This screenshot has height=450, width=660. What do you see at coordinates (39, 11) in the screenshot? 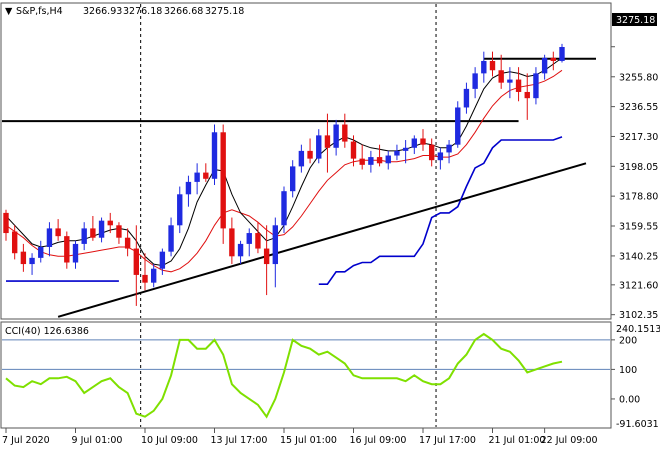
I see `header-symbol: S&P,fs,H4` at bounding box center [39, 11].